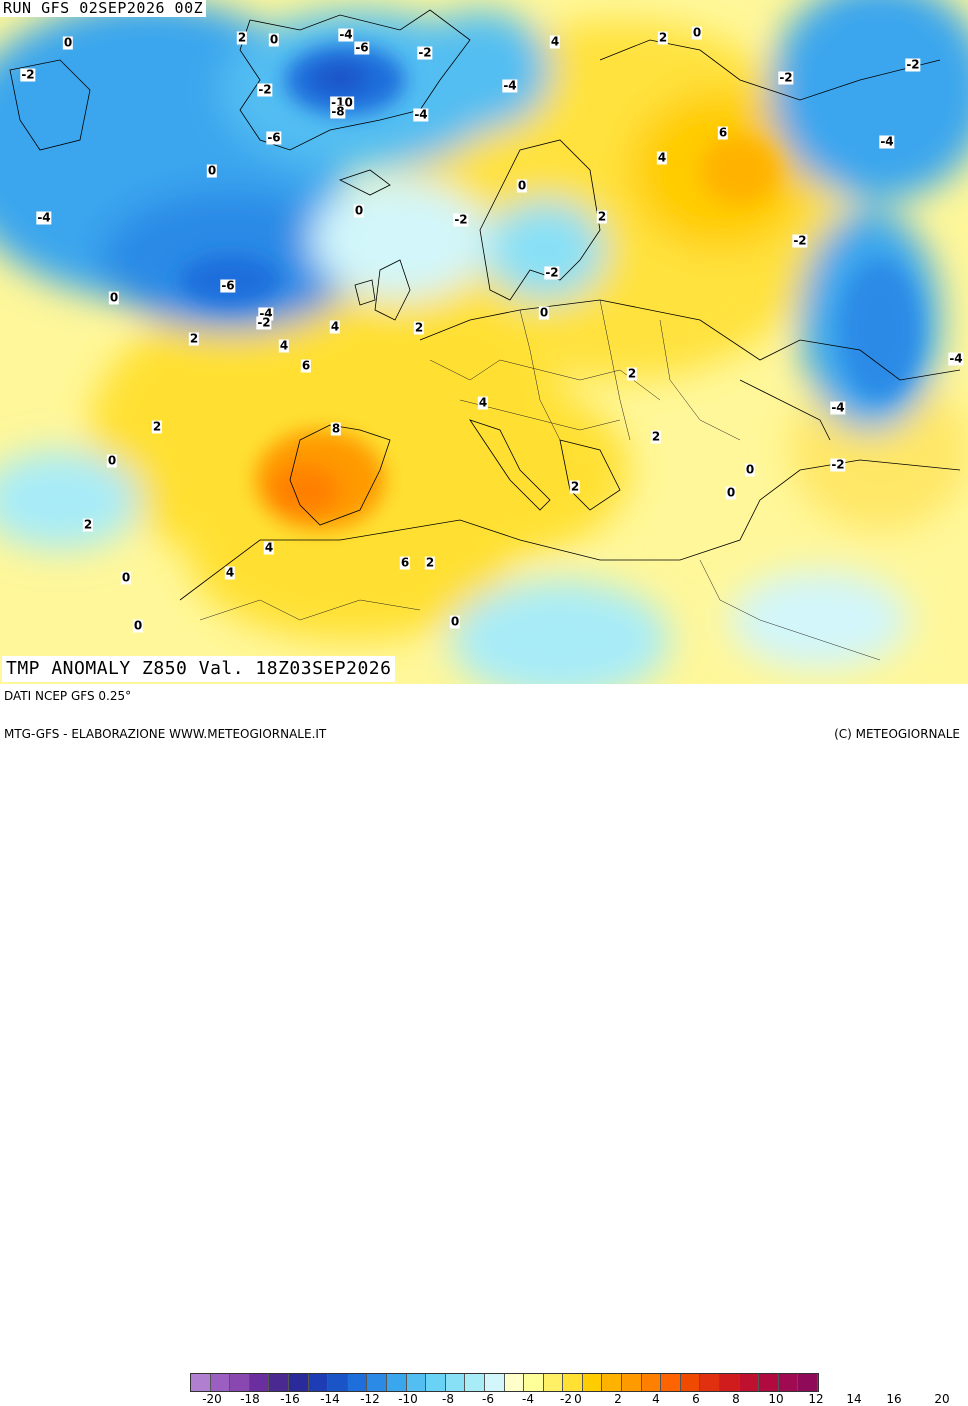 The height and width of the screenshot is (1406, 968). What do you see at coordinates (528, 1399) in the screenshot?
I see `legend-tick-label: -4` at bounding box center [528, 1399].